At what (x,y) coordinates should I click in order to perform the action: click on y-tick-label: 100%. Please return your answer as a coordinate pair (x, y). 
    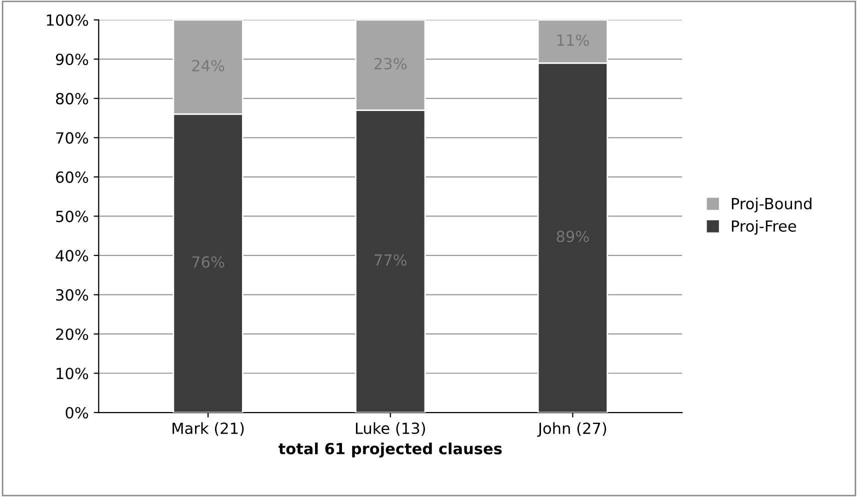
    Looking at the image, I should click on (67, 20).